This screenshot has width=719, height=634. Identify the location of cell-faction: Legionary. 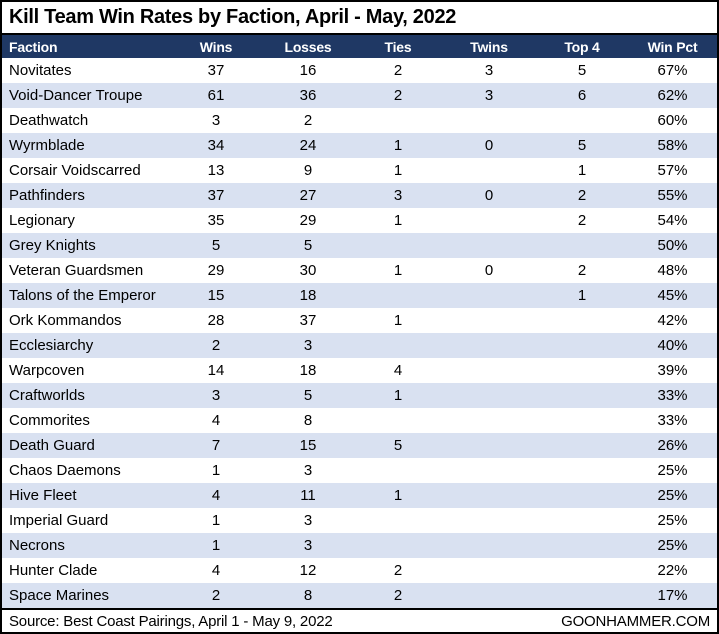
(42, 220).